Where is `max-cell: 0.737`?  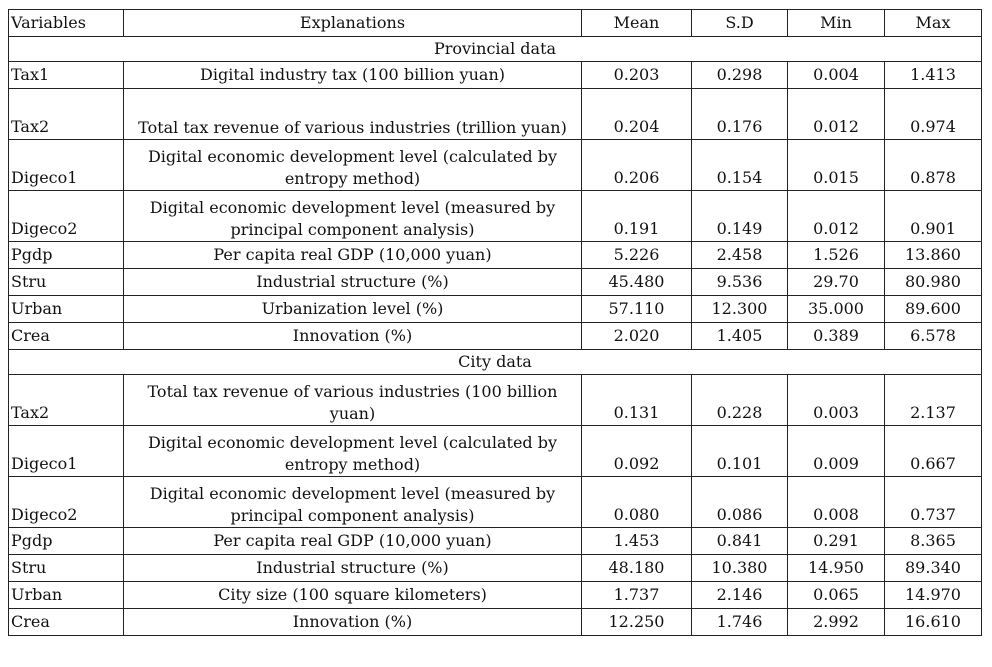 max-cell: 0.737 is located at coordinates (933, 502).